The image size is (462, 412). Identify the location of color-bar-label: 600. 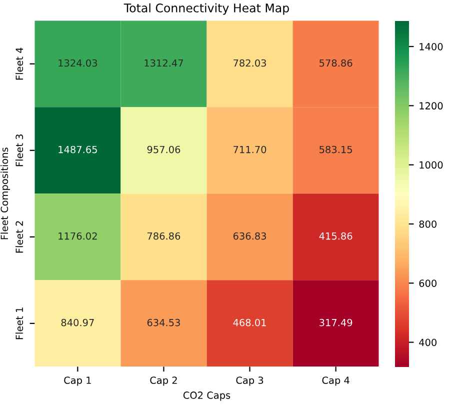
(428, 283).